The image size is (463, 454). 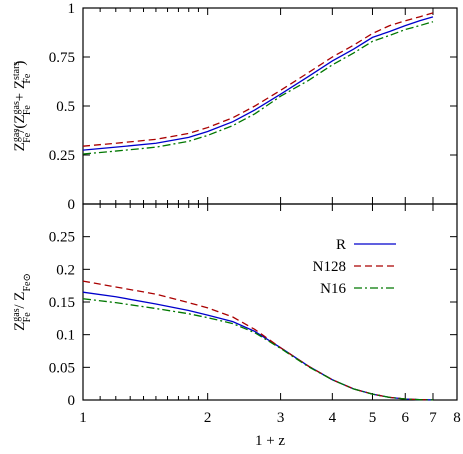 I want to click on top-ytick-label: 1, so click(x=72, y=9).